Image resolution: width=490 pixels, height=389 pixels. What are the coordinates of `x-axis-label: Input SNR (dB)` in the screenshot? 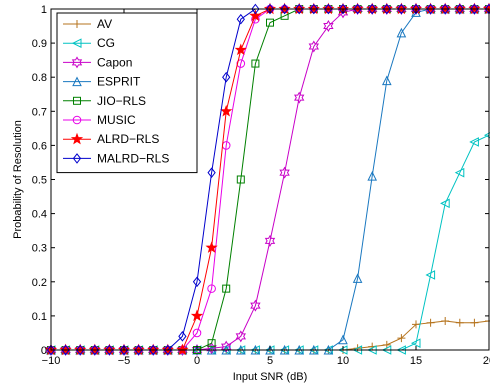 It's located at (270, 377).